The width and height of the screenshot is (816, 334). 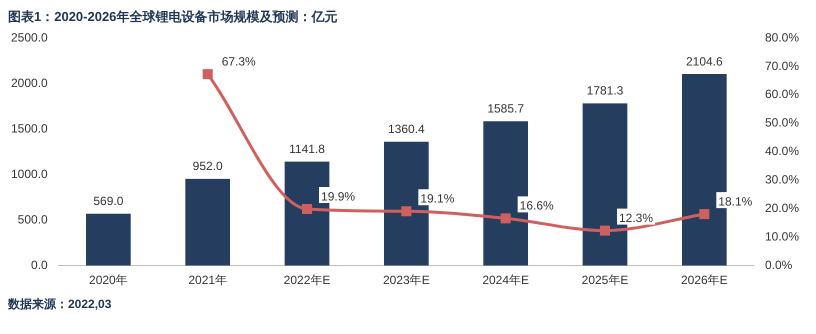 What do you see at coordinates (437, 199) in the screenshot?
I see `data-label: 19.1%` at bounding box center [437, 199].